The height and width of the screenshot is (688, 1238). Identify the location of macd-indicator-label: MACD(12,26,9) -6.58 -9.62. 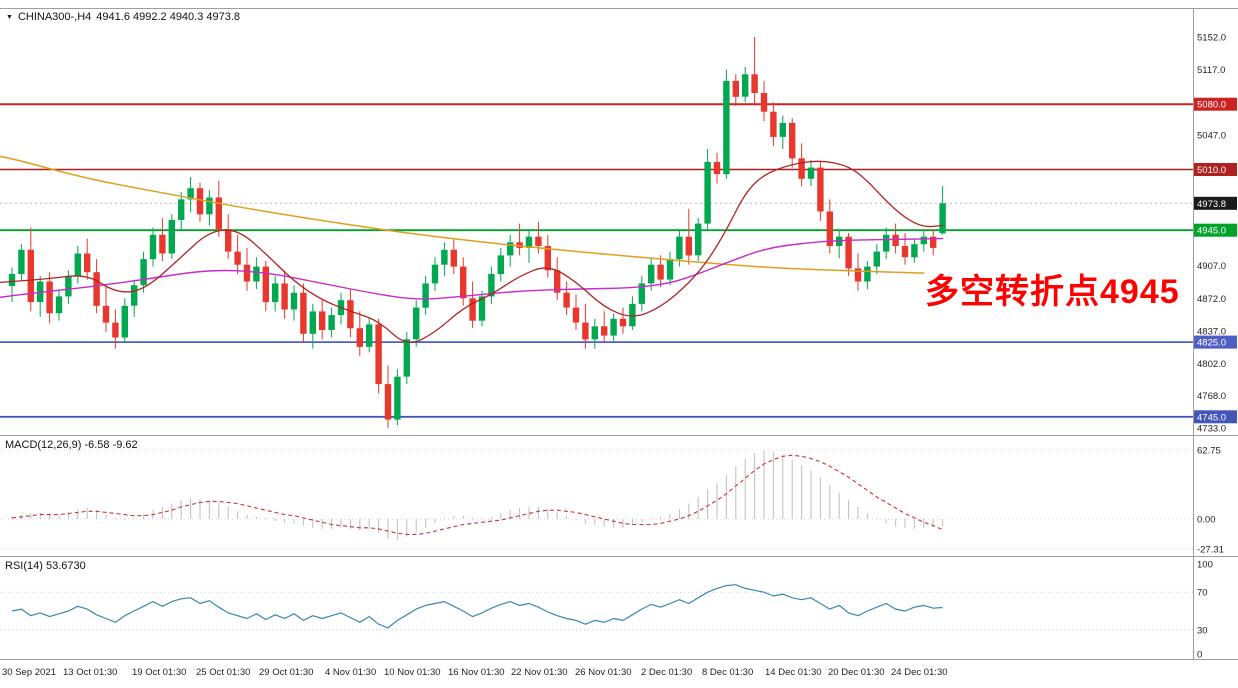
(71, 445).